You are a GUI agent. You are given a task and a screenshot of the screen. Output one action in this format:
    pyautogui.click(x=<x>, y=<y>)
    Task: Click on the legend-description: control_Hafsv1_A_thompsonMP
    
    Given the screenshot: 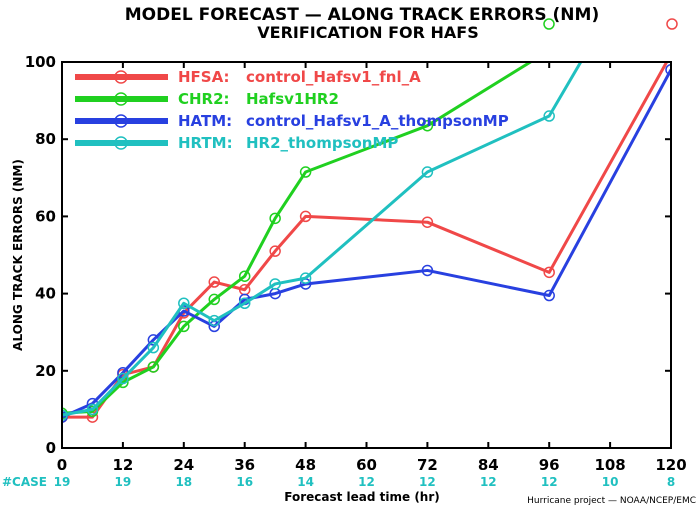 What is the action you would take?
    pyautogui.click(x=377, y=121)
    